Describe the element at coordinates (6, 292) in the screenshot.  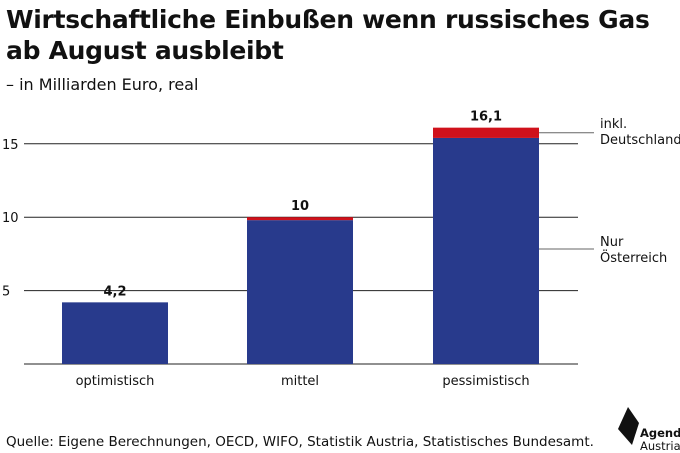
I see `y-tick-label-5: 5` at that location.